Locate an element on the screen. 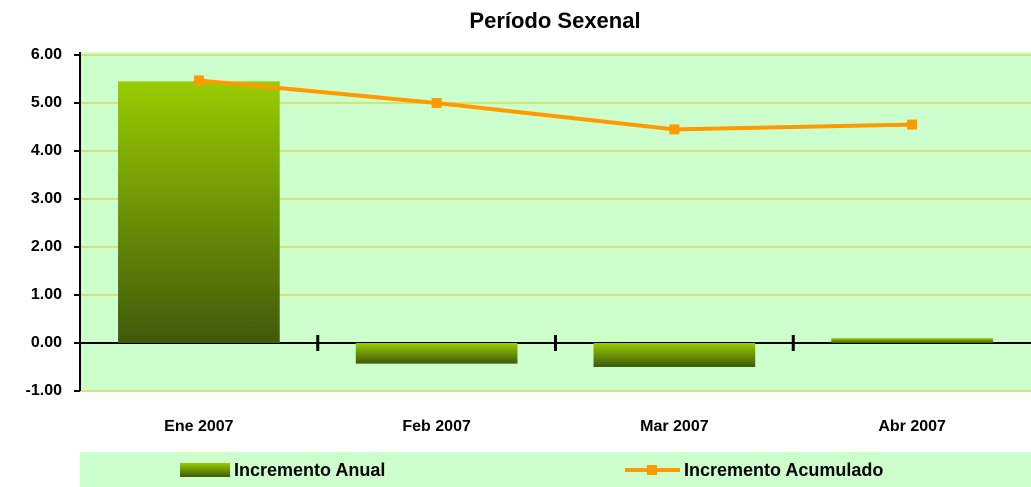 This screenshot has height=487, width=1031. legend-box is located at coordinates (555, 469).